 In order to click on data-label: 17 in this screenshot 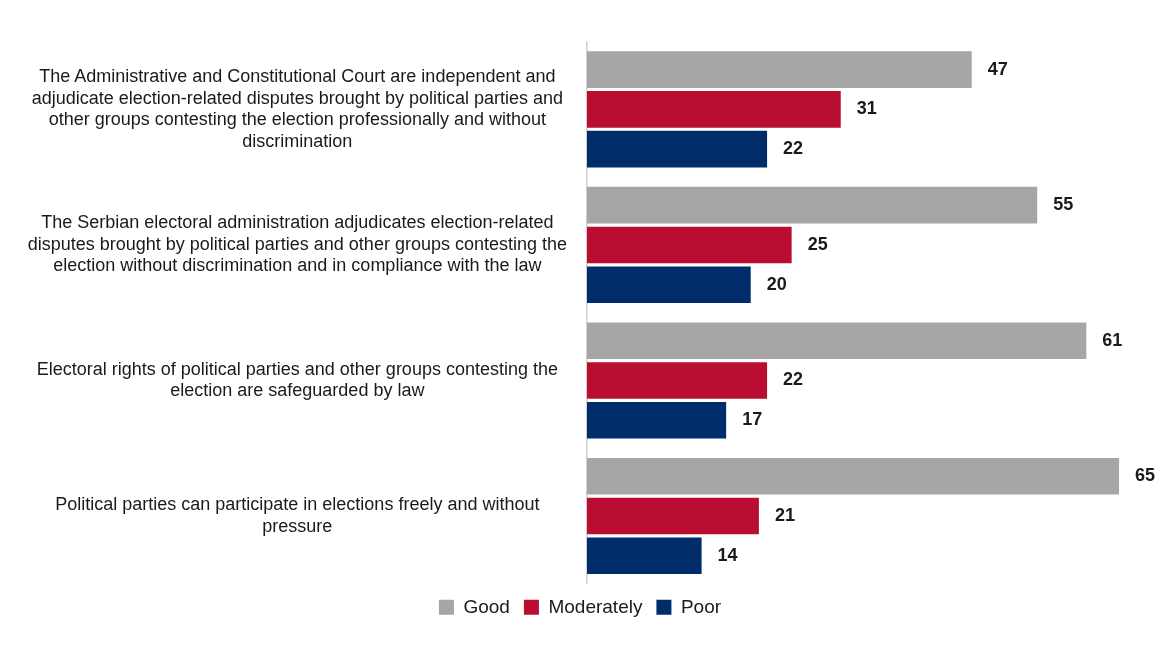, I will do `click(752, 419)`.